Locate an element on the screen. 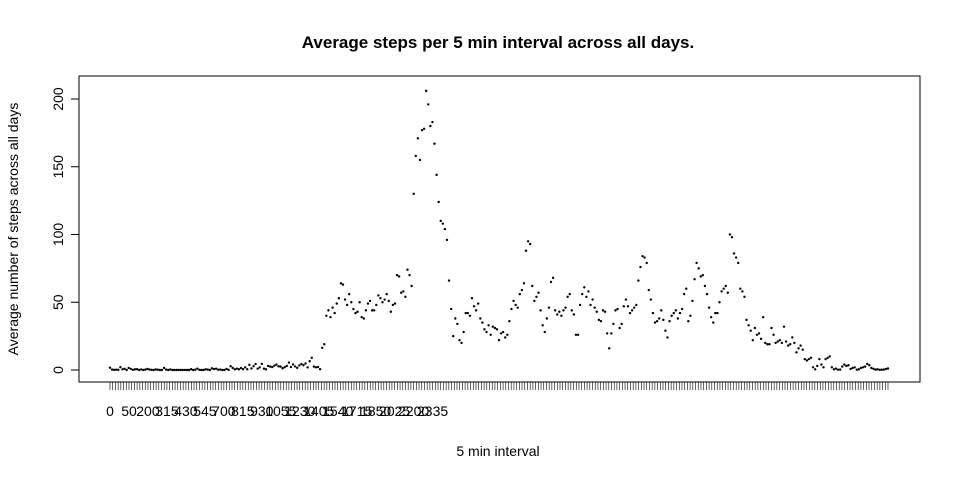 This screenshot has width=960, height=480. x-tick-label: 700 is located at coordinates (224, 411).